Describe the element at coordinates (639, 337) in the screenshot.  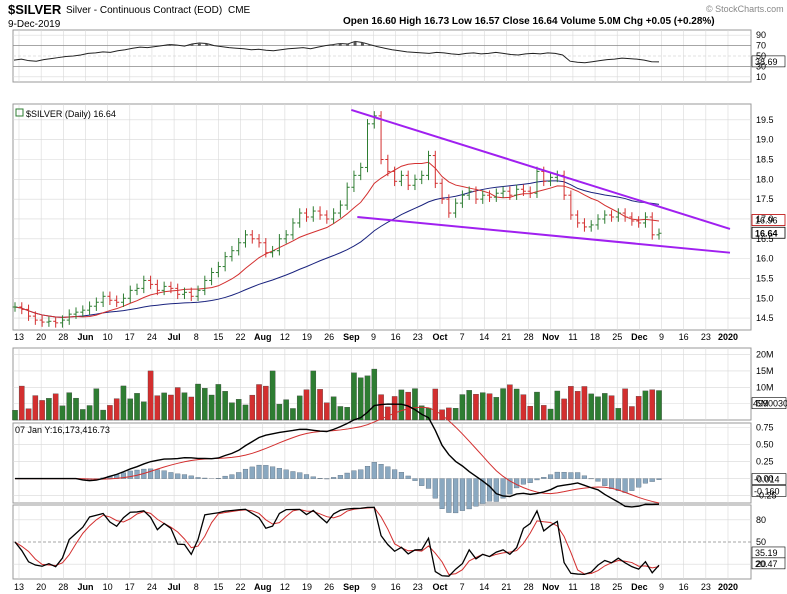
I see `x-tick-label: Dec` at that location.